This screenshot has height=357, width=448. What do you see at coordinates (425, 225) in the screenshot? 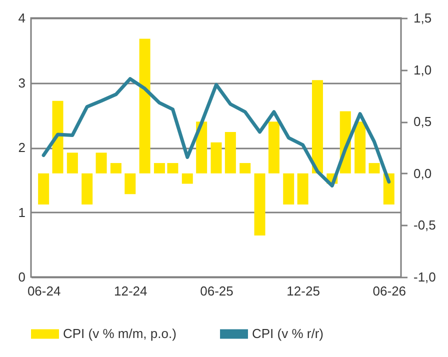
I see `y2-tick-label: -0,5` at bounding box center [425, 225].